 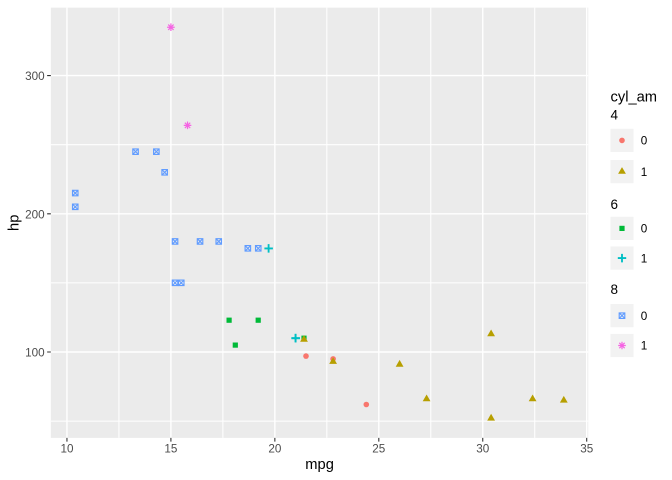 I want to click on svg-text: 35, so click(x=587, y=449).